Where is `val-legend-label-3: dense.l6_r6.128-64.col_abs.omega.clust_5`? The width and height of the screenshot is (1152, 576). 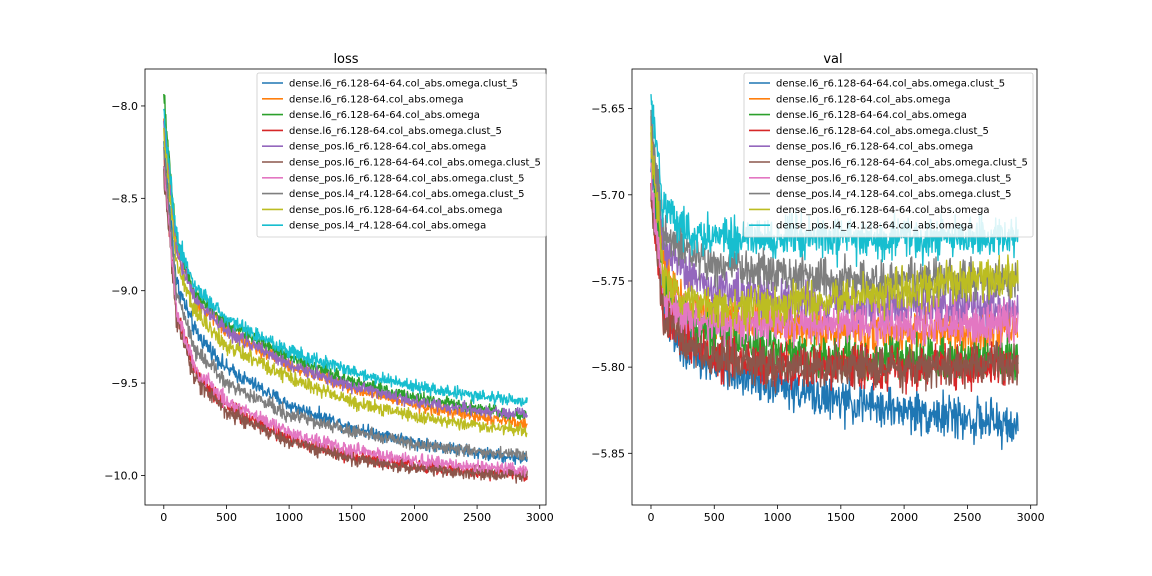 val-legend-label-3: dense.l6_r6.128-64.col_abs.omega.clust_5 is located at coordinates (882, 131).